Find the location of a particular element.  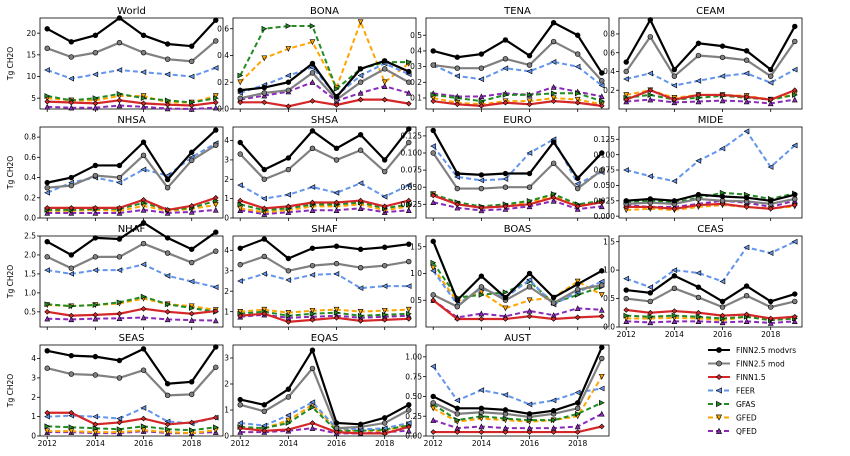

y-tick-label: 0.4 is located at coordinates (416, 51).